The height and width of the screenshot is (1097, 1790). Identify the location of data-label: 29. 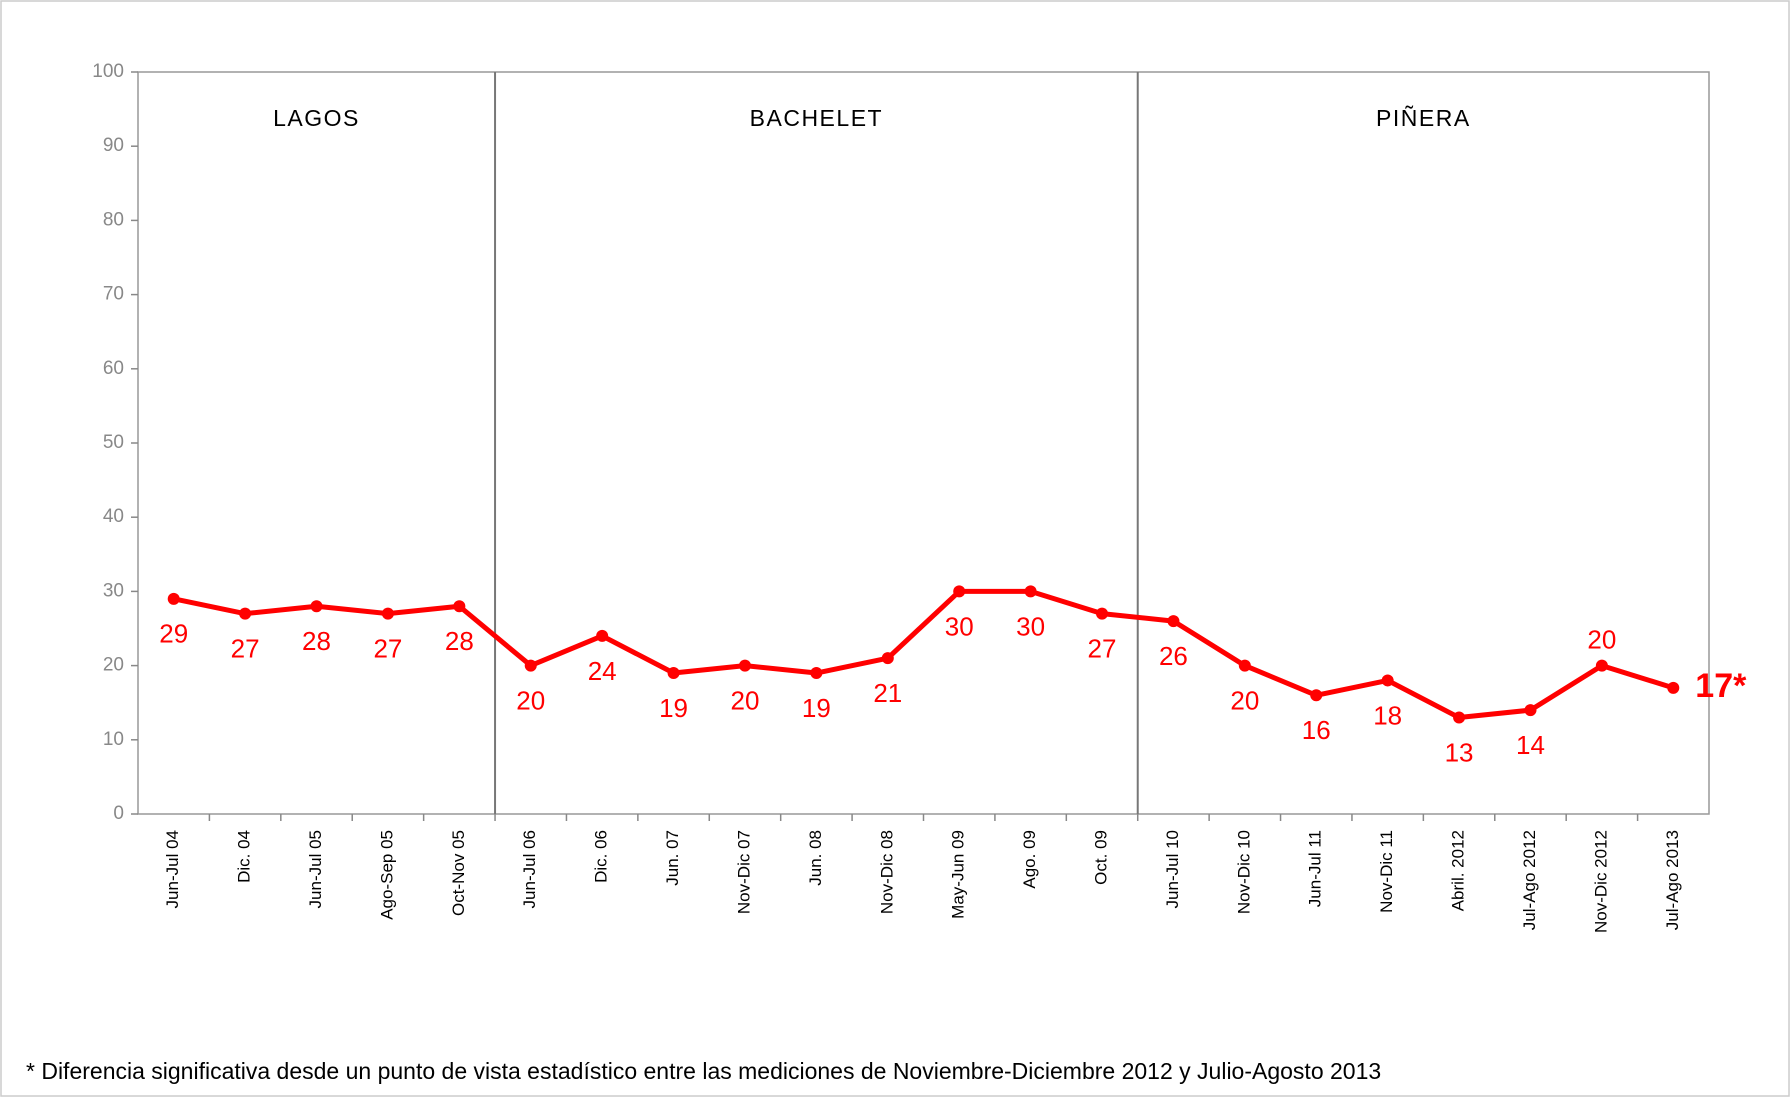
(173, 634).